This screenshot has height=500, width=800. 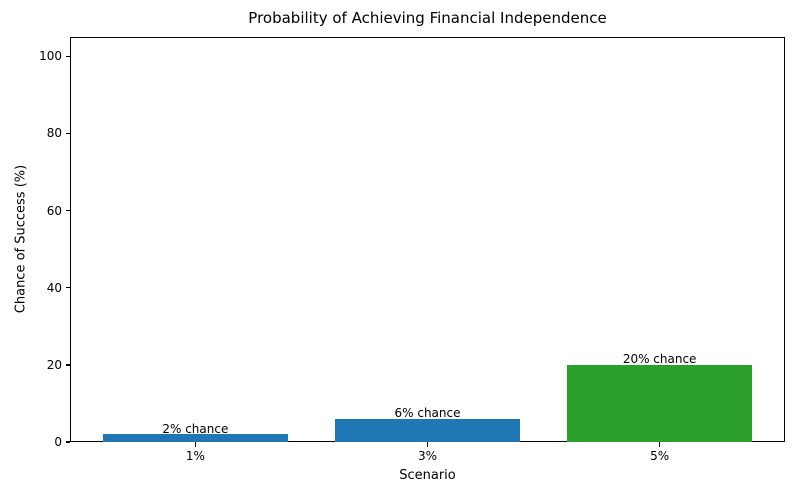 What do you see at coordinates (660, 456) in the screenshot?
I see `x-tick-label: 5%` at bounding box center [660, 456].